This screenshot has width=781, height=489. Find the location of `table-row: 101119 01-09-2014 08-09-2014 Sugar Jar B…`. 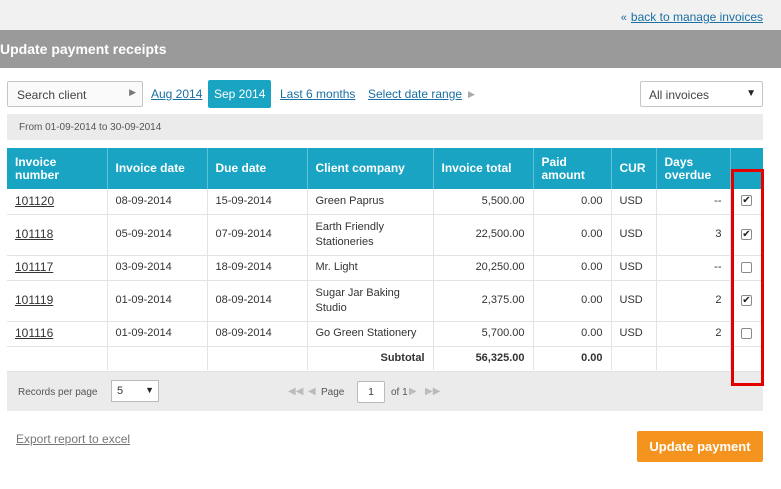

table-row: 101119 01-09-2014 08-09-2014 Sugar Jar B… is located at coordinates (385, 301).